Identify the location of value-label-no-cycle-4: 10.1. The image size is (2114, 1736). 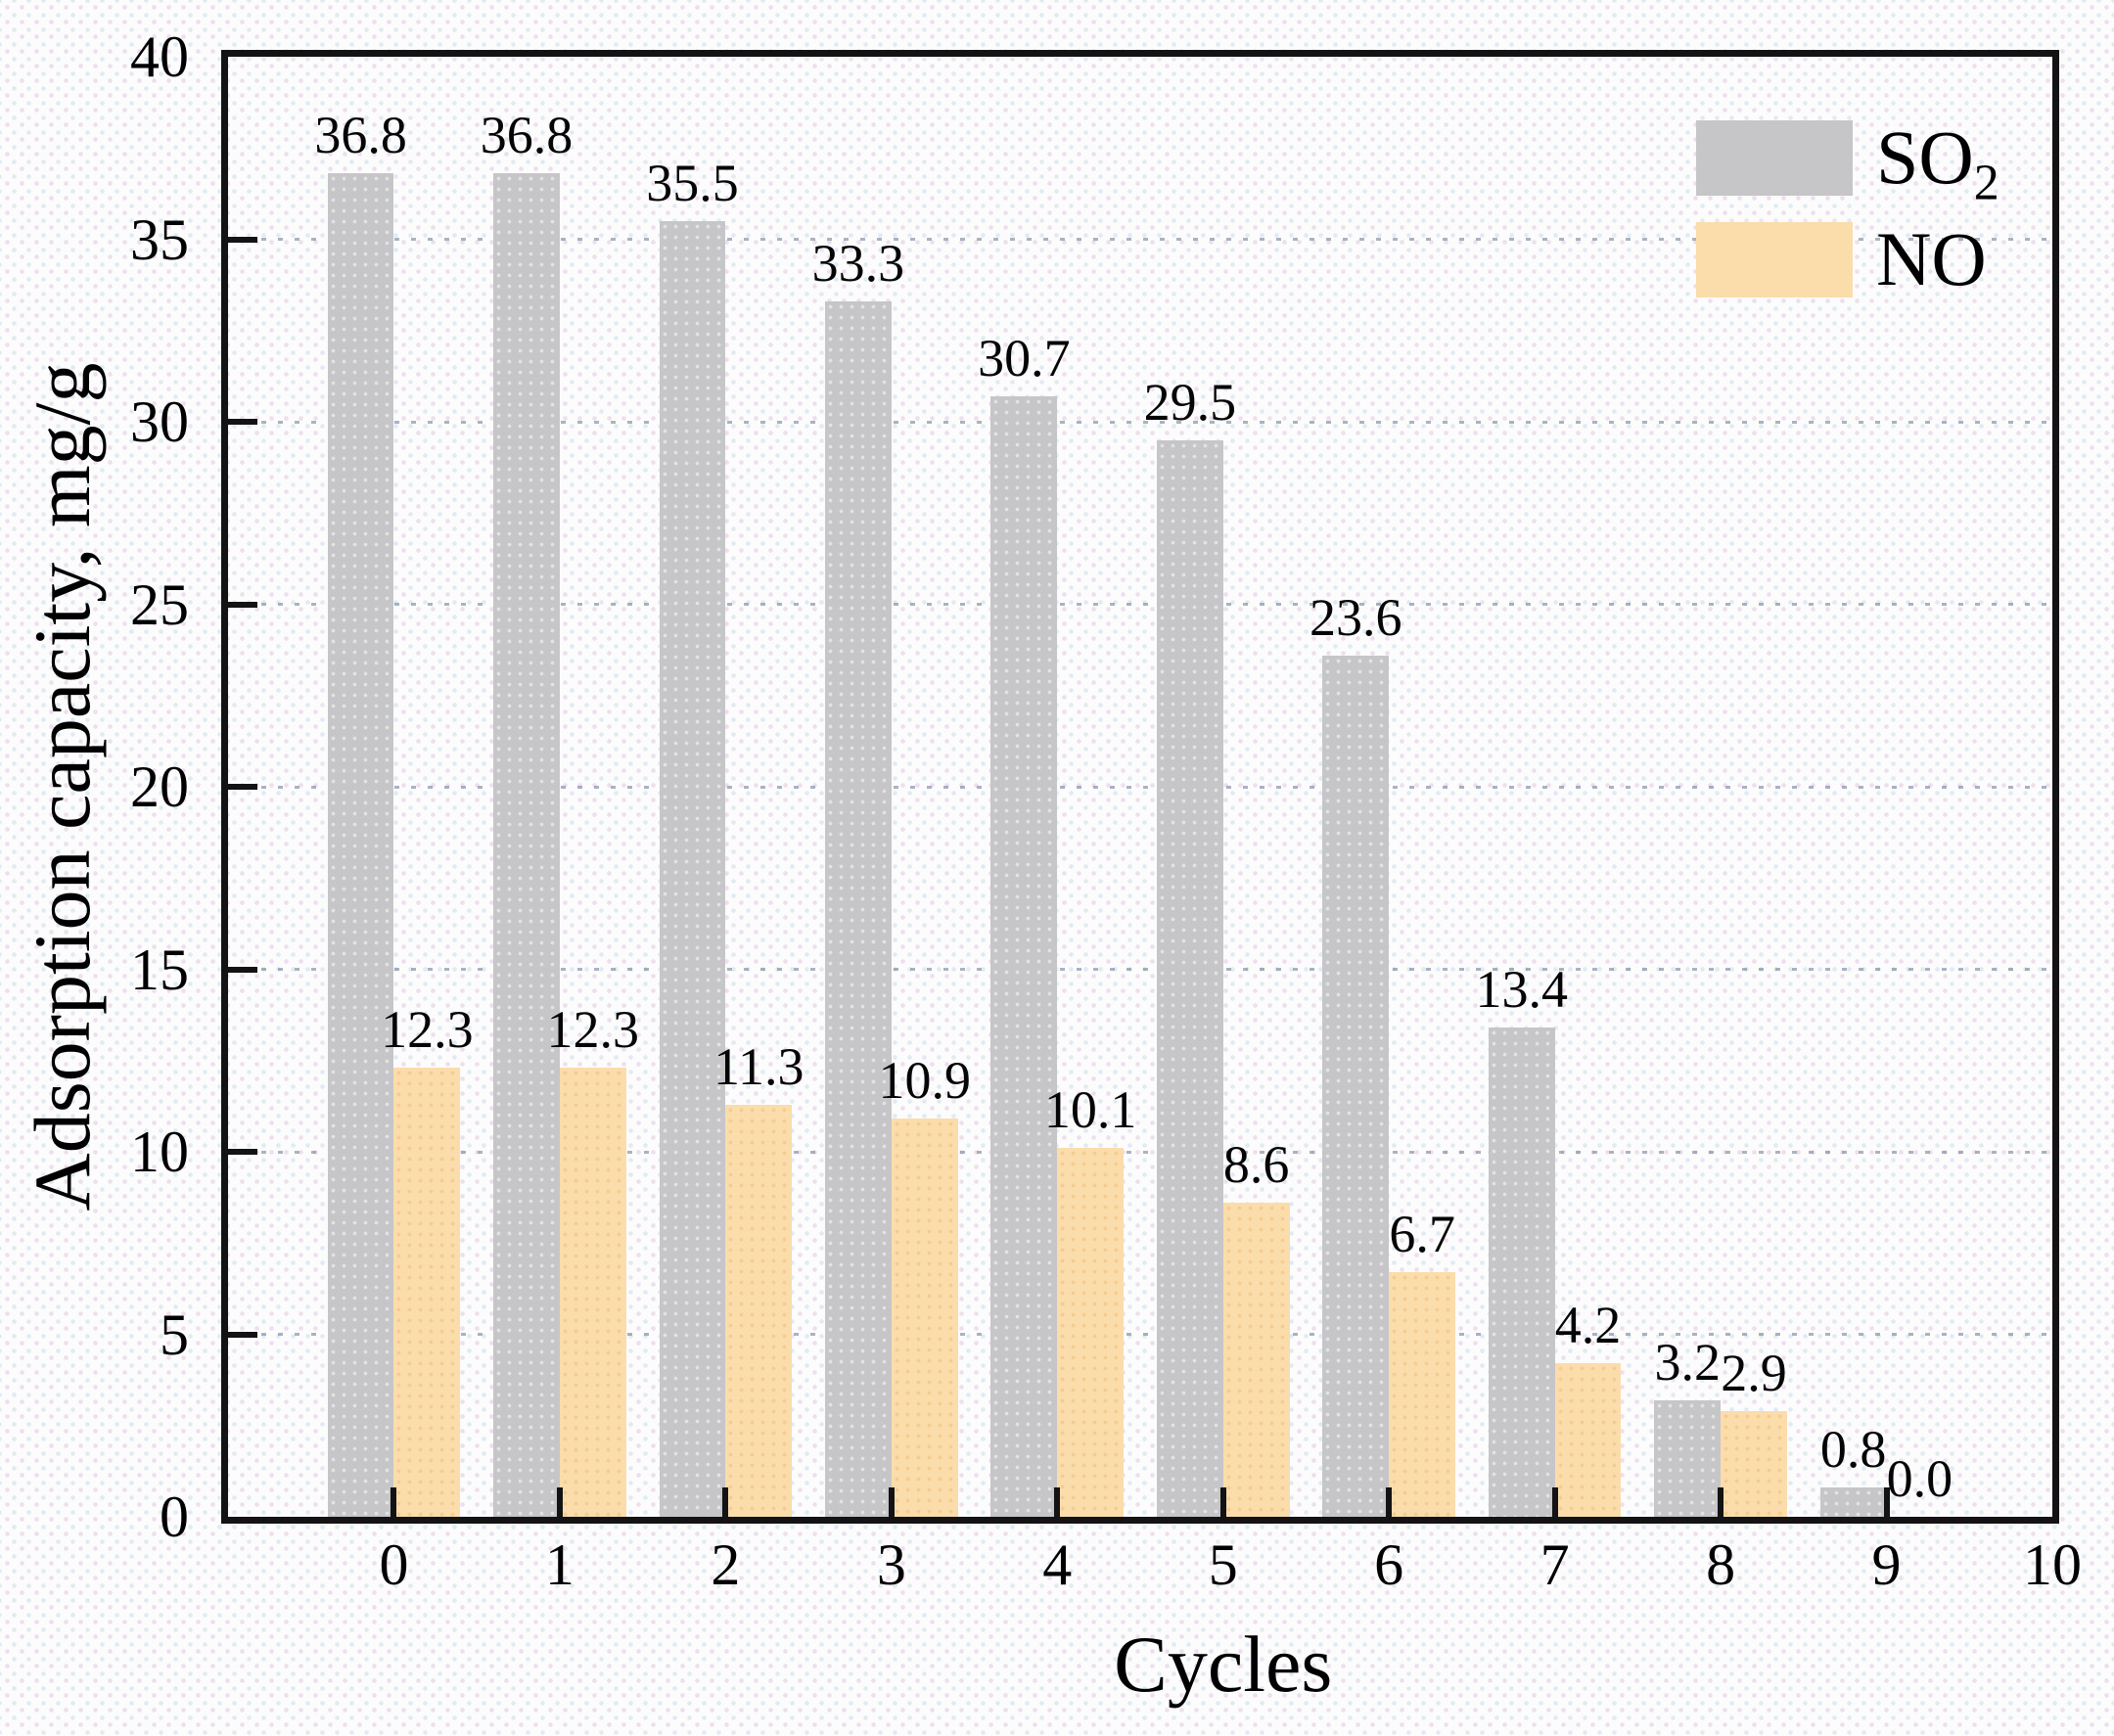
(1090, 1110).